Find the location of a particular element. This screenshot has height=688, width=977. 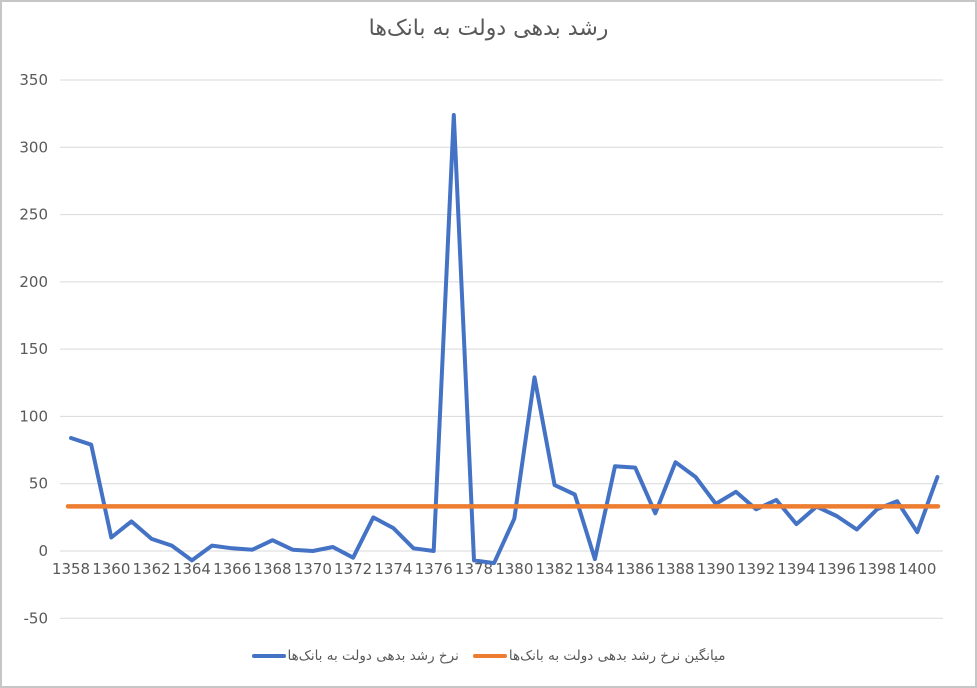

y-tick-label-50: 50 is located at coordinates (38, 484).